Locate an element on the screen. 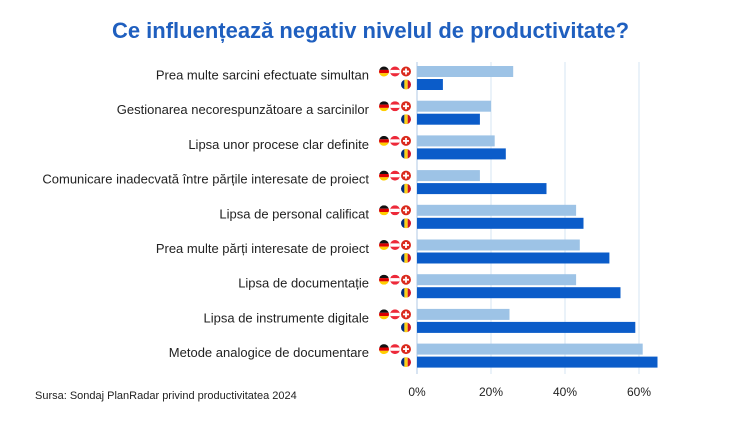 The height and width of the screenshot is (429, 741). category-label: Lipsa unor procese clar definite is located at coordinates (278, 144).